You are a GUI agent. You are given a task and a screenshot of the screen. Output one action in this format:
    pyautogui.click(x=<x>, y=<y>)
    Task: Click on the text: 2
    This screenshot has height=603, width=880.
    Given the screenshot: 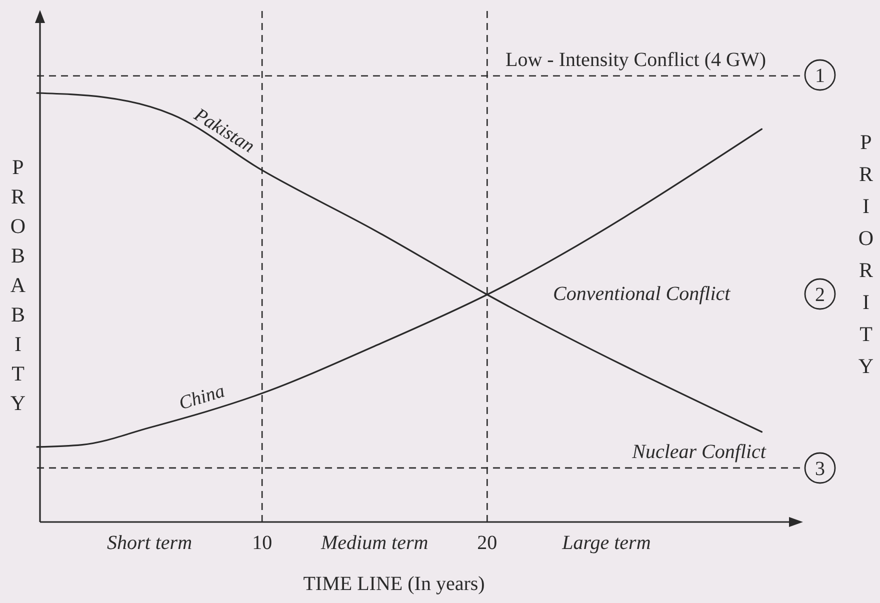 What is the action you would take?
    pyautogui.click(x=820, y=295)
    